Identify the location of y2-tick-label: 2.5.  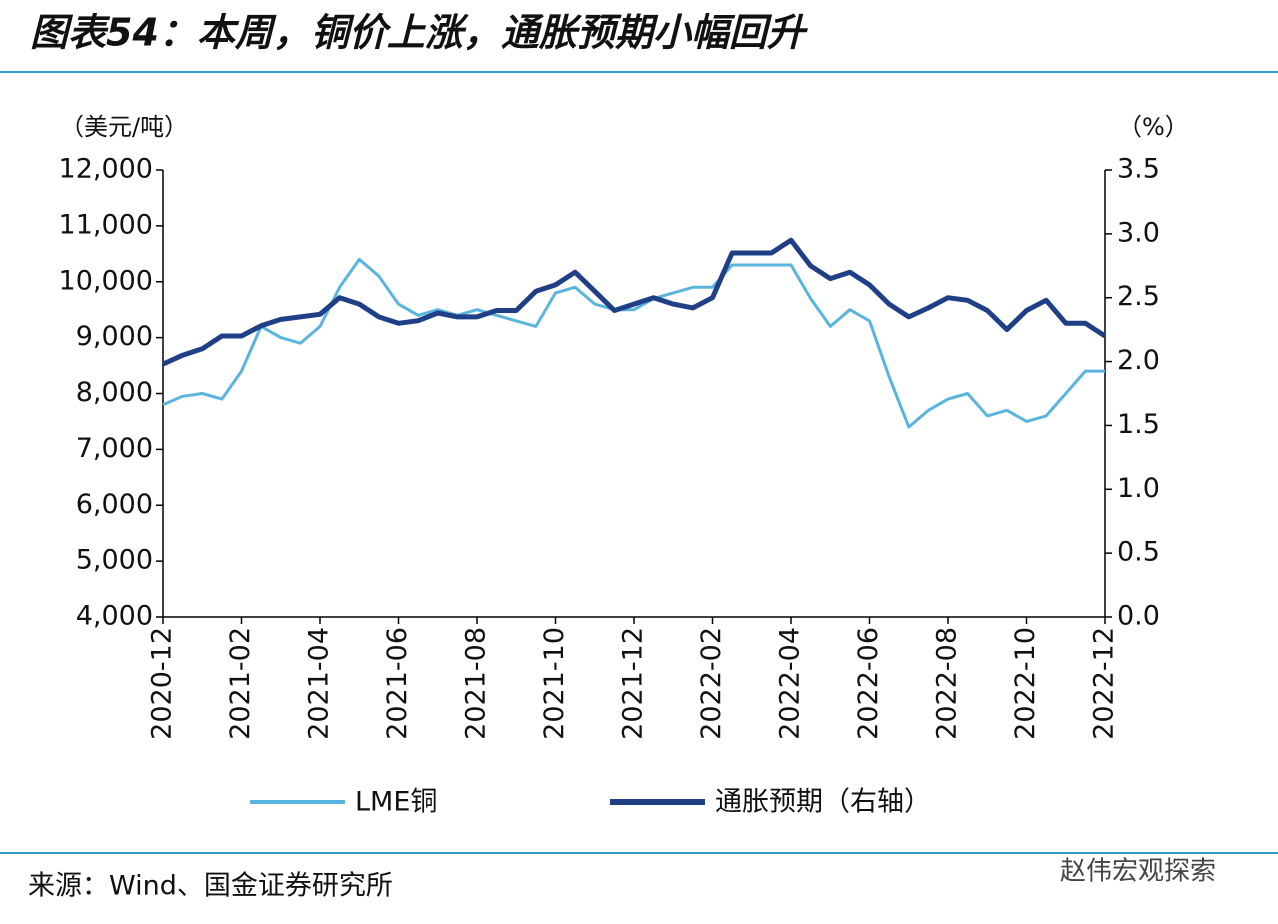
(1138, 296).